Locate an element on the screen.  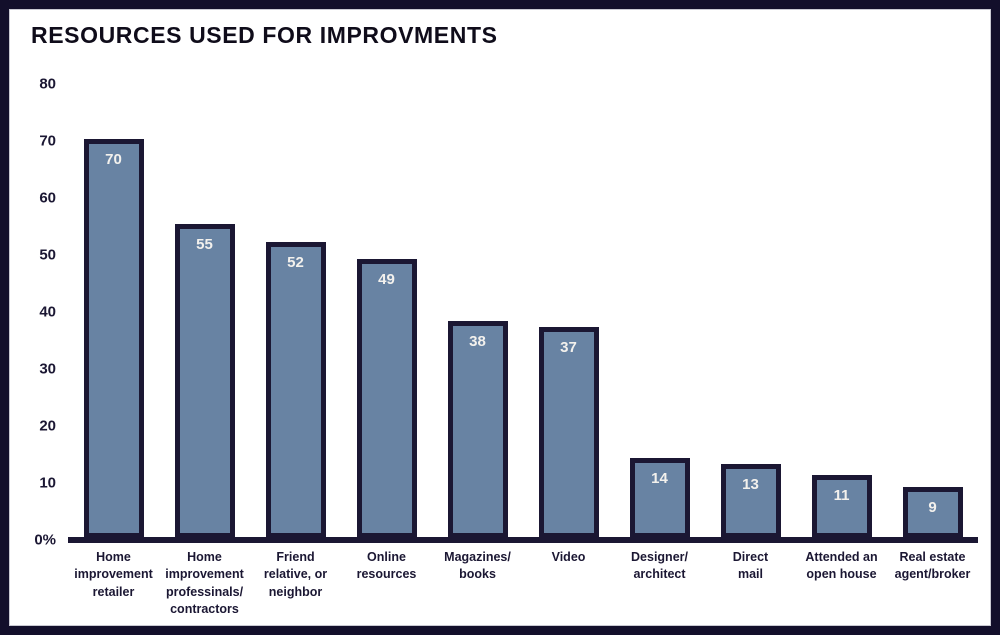
x-category-label: Direct mail is located at coordinates (750, 566).